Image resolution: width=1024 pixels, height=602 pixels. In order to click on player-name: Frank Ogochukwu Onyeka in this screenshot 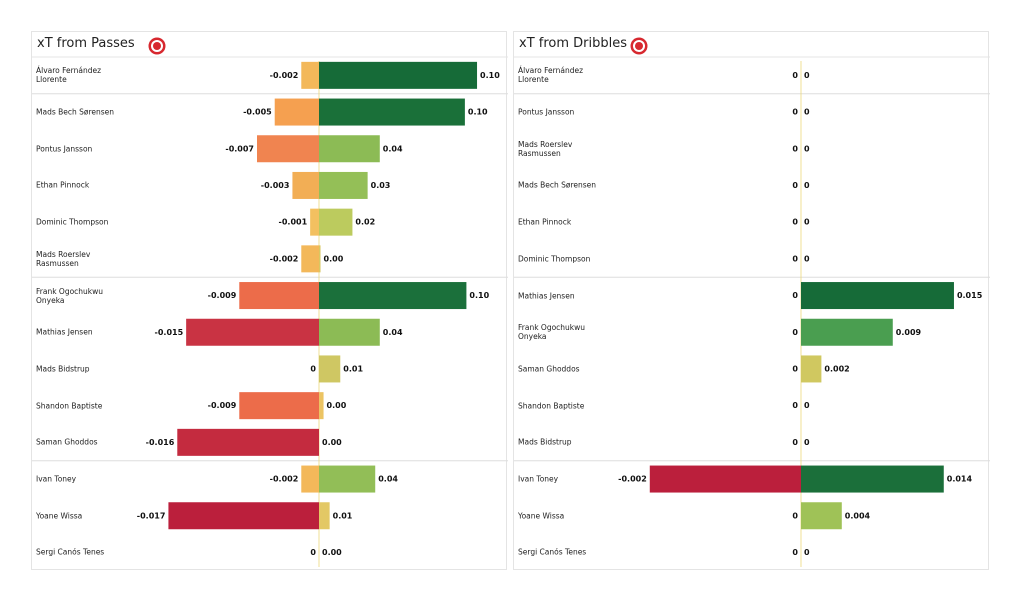, I will do `click(552, 332)`.